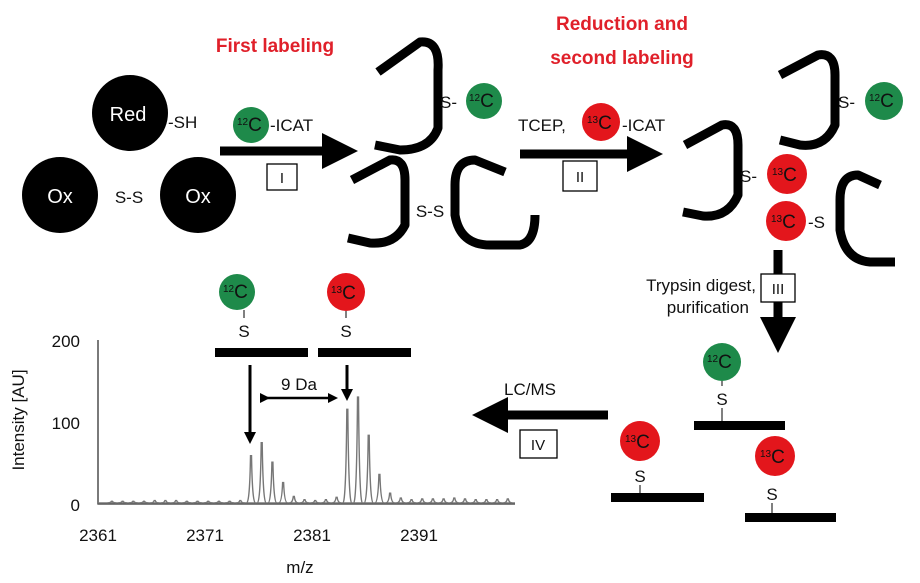 The width and height of the screenshot is (920, 583). I want to click on x-axis-label: m/z, so click(299, 567).